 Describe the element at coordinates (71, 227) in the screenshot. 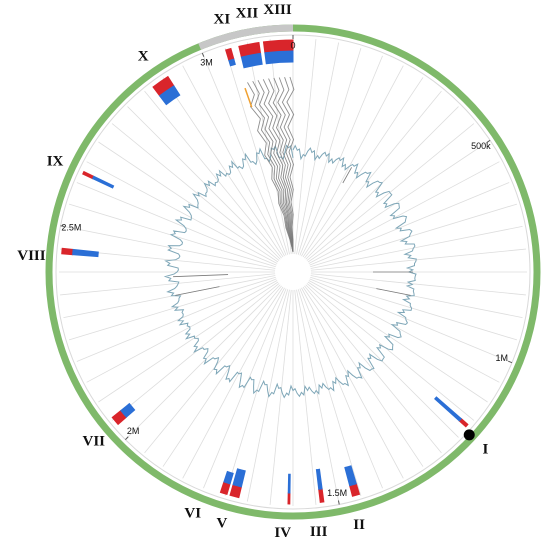

I see `tick-label: 2.5M` at that location.